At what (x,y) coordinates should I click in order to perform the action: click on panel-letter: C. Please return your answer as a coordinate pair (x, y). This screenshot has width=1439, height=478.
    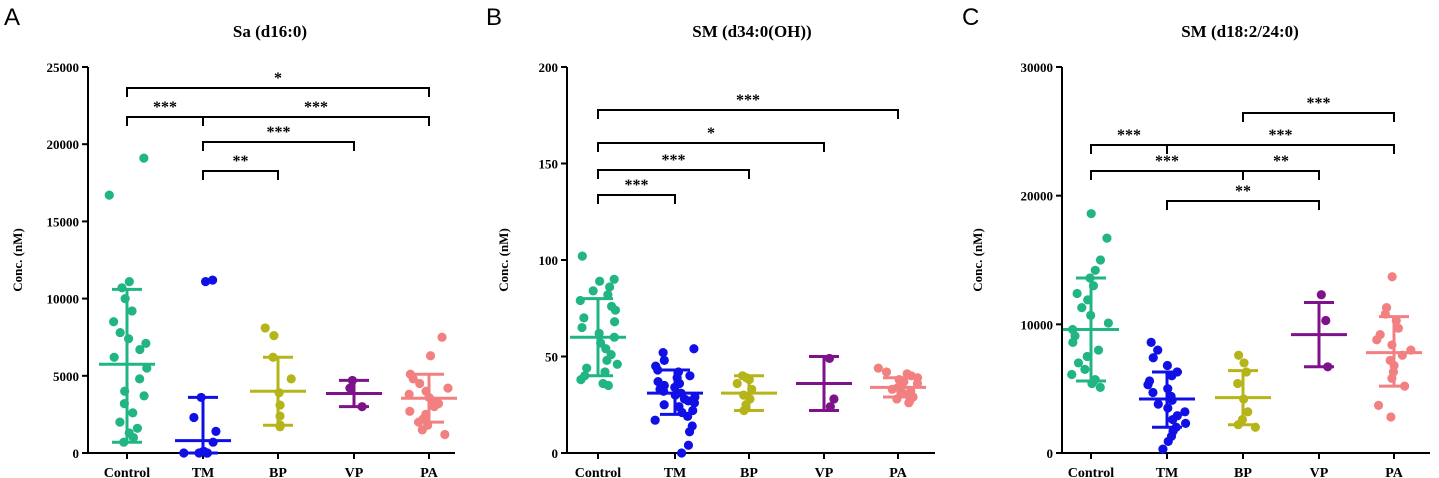
    Looking at the image, I should click on (970, 17).